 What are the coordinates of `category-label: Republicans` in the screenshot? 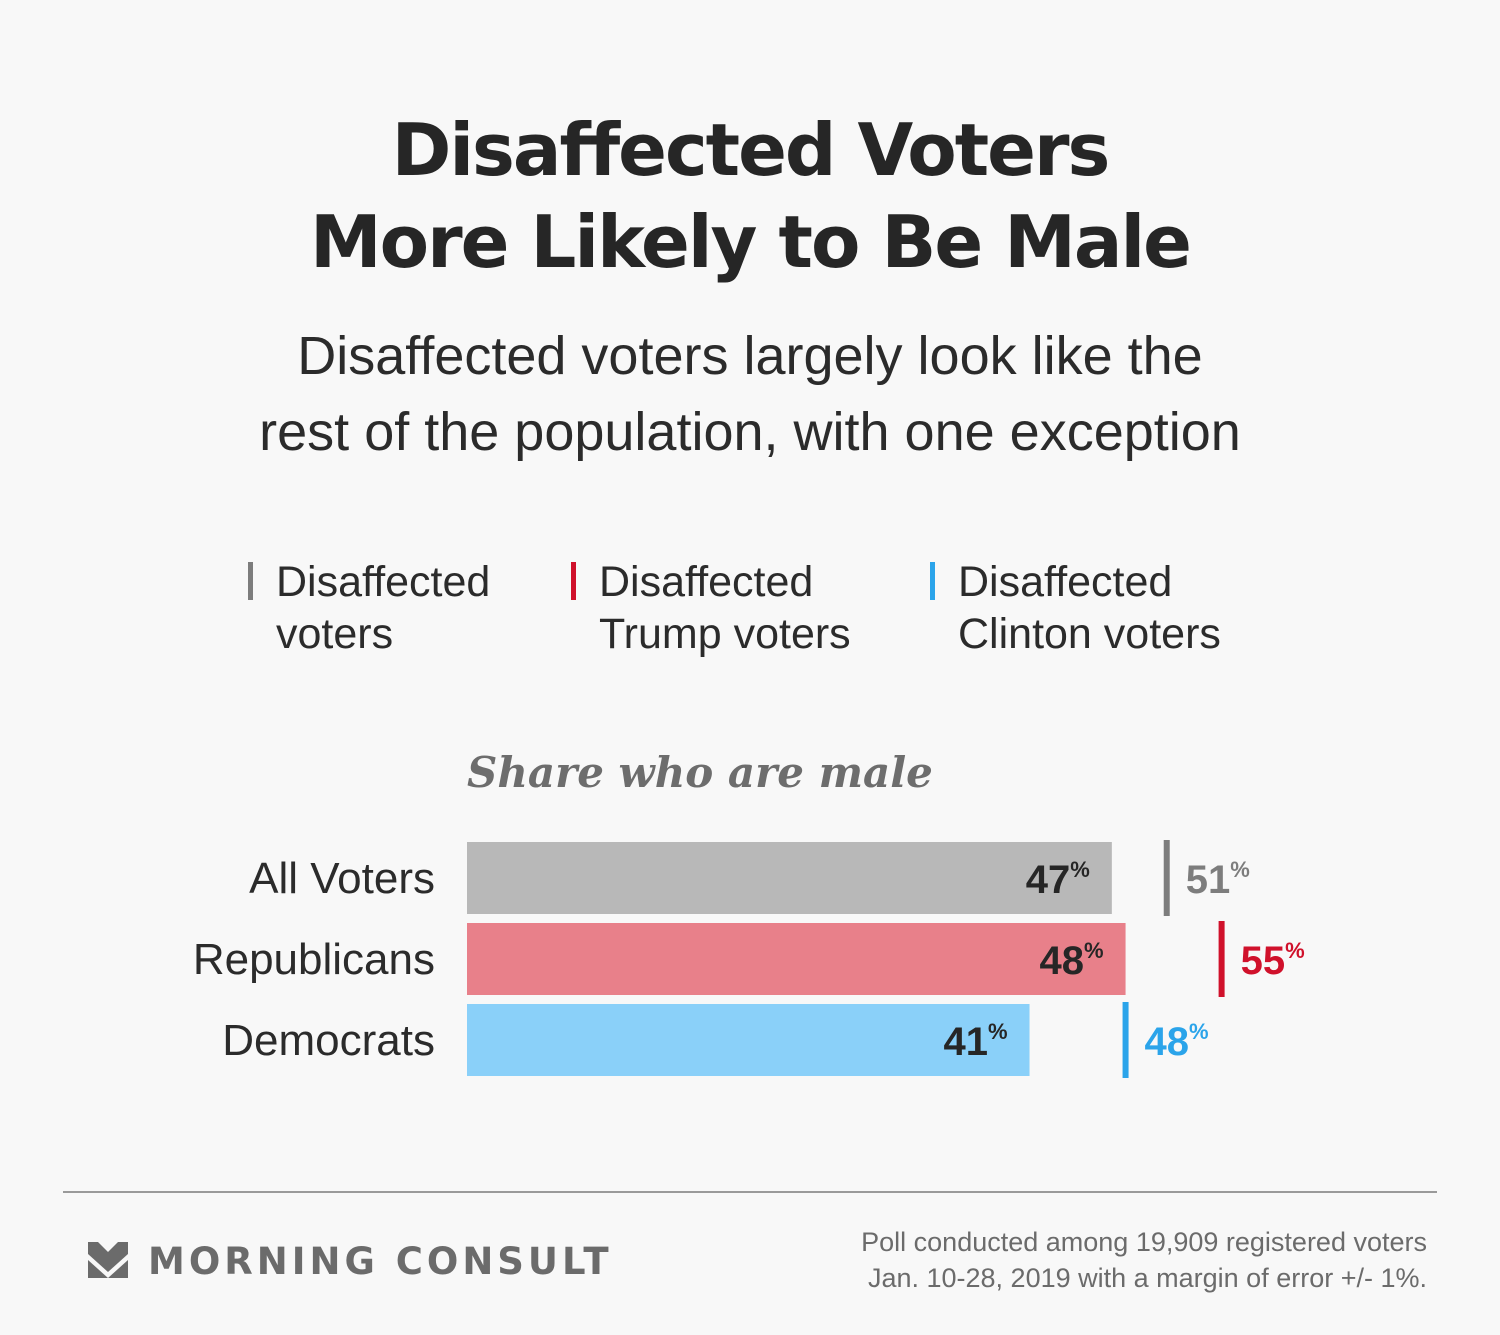 It's located at (314, 959).